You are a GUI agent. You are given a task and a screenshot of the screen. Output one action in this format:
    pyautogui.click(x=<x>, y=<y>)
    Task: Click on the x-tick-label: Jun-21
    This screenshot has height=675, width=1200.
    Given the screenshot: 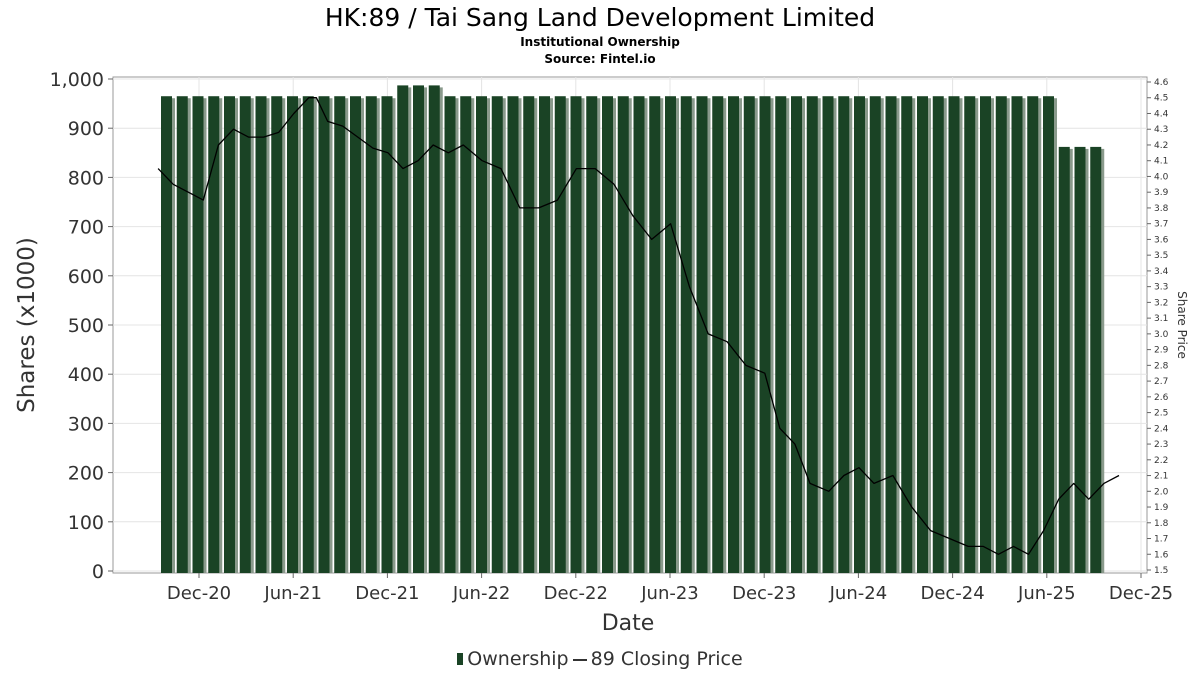 What is the action you would take?
    pyautogui.click(x=292, y=593)
    